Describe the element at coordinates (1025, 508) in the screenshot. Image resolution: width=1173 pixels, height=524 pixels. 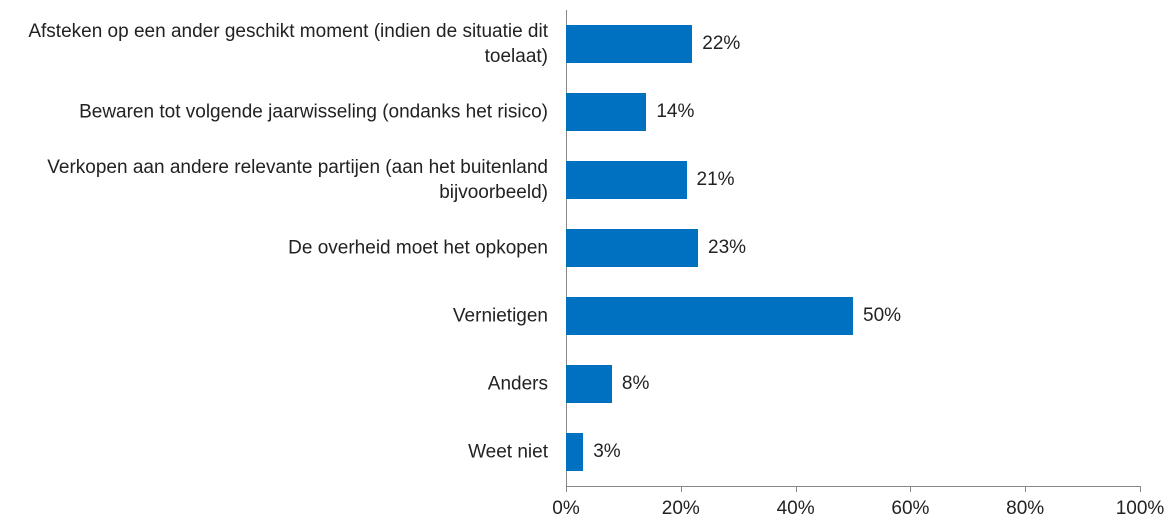
I see `x-tick-label: 80%` at that location.